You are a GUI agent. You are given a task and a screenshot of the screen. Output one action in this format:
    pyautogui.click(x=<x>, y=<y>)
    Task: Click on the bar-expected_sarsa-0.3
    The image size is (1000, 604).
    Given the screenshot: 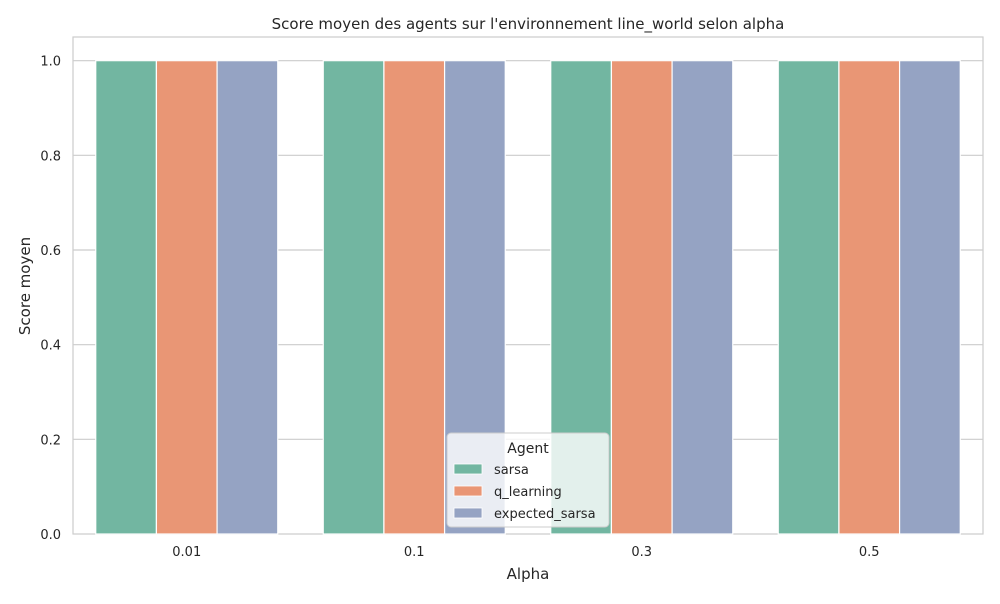 What is the action you would take?
    pyautogui.click(x=702, y=297)
    